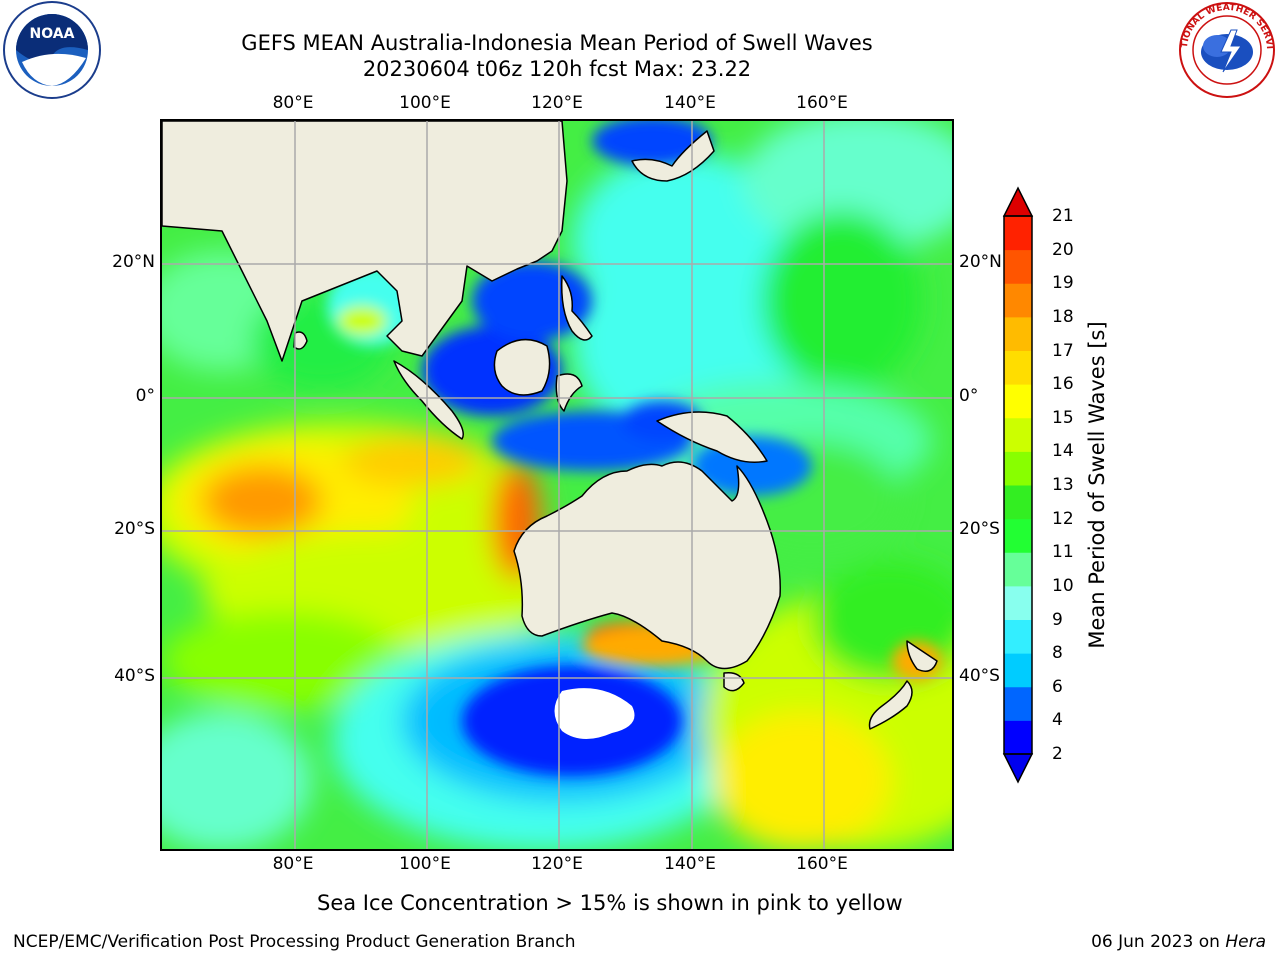 The width and height of the screenshot is (1280, 960). What do you see at coordinates (557, 103) in the screenshot?
I see `lon-tick-top-120e: 120°E` at bounding box center [557, 103].